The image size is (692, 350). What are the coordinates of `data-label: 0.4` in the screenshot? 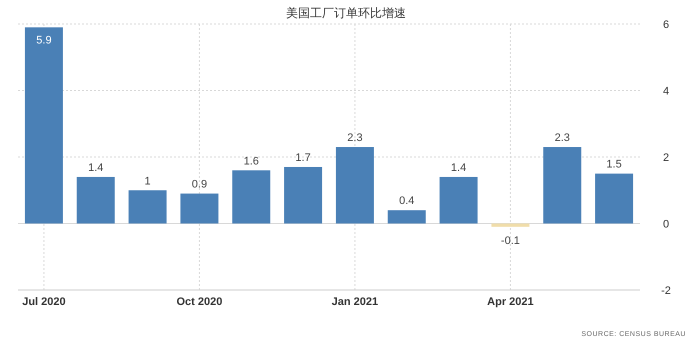 It's located at (406, 201).